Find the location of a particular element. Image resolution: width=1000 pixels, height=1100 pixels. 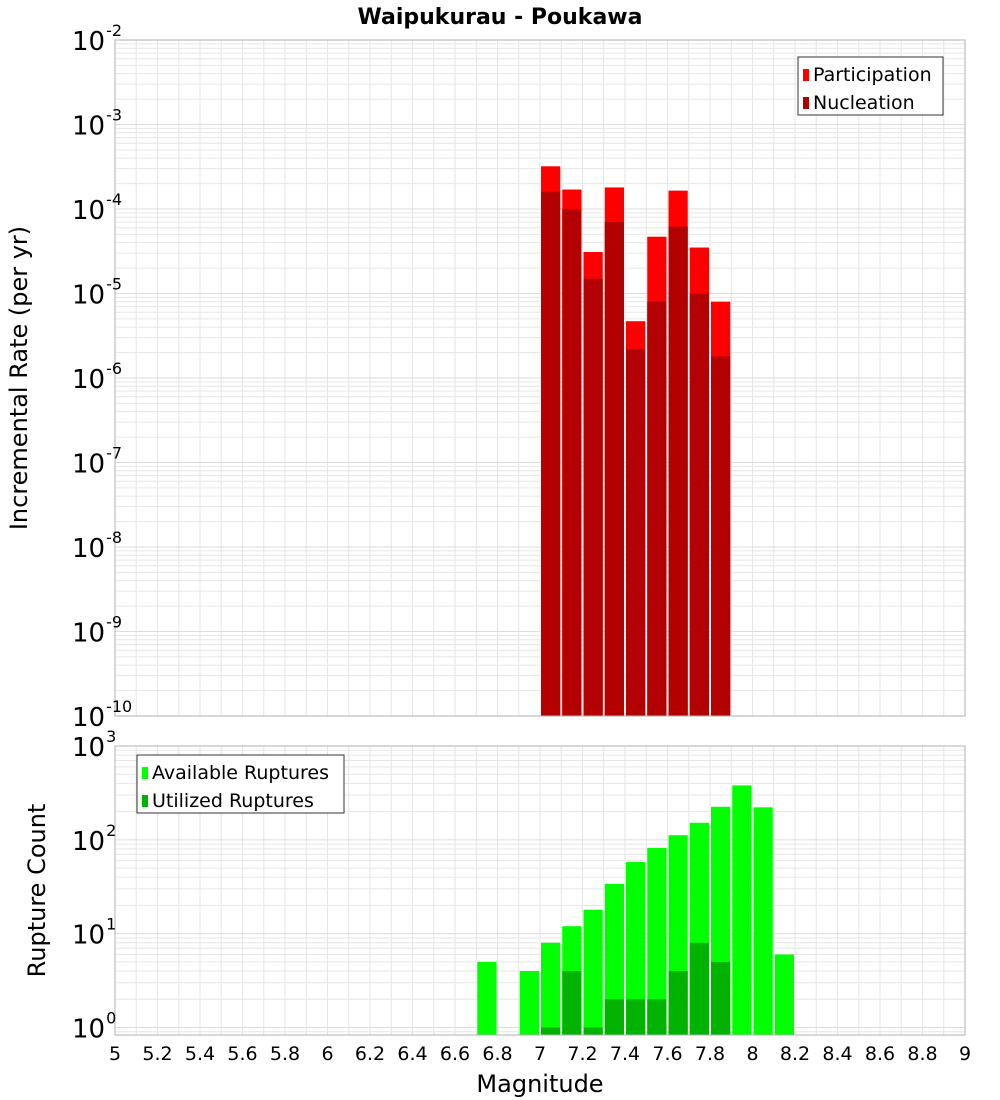

x-tick-label: 6 is located at coordinates (327, 1054).